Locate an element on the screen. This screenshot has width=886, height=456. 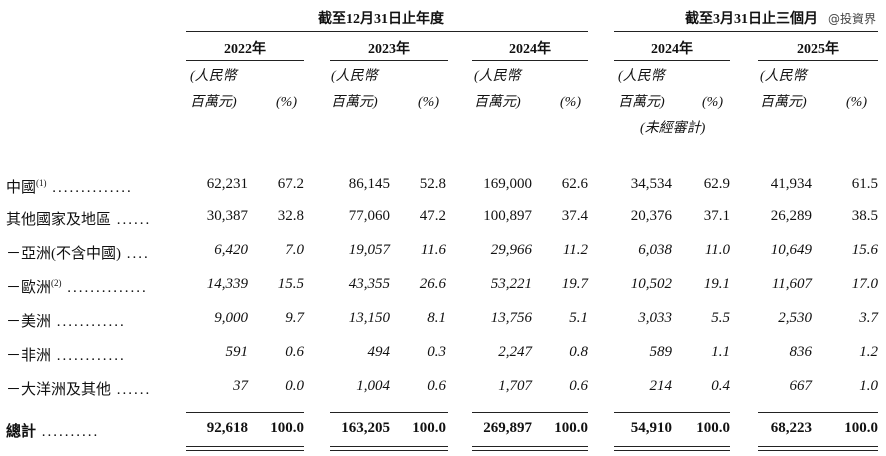
percent-cell: 15.5 is located at coordinates (290, 284).